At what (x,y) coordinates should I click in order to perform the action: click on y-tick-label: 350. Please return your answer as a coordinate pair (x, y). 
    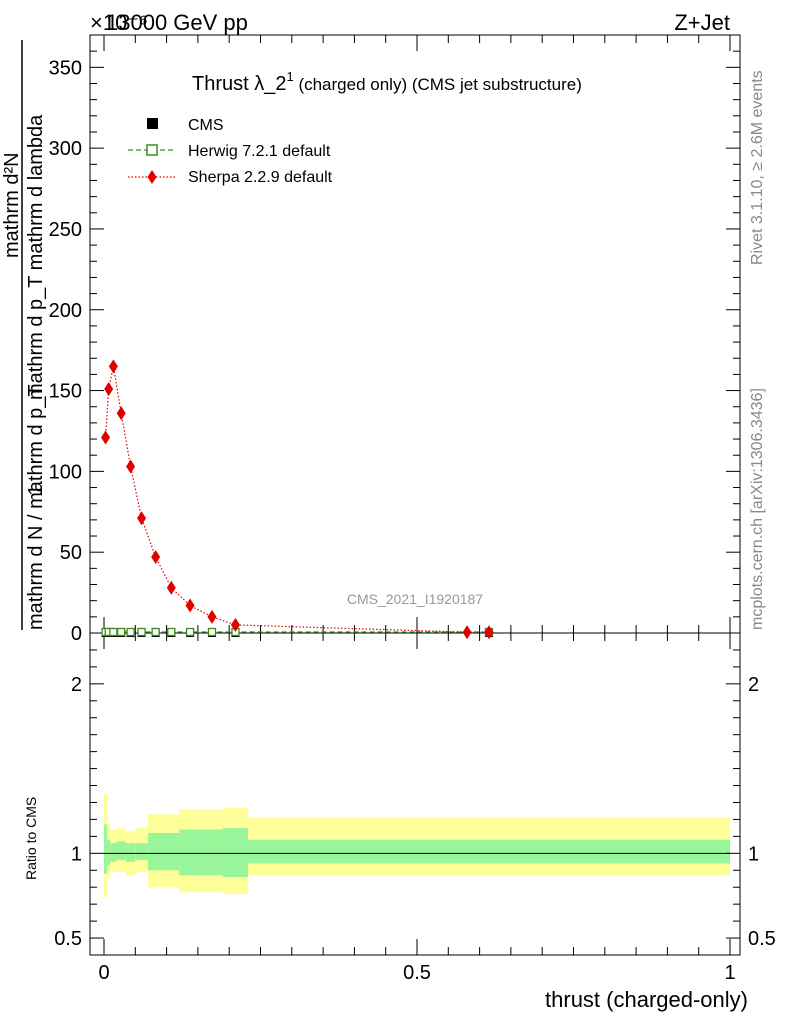
    Looking at the image, I should click on (65, 68).